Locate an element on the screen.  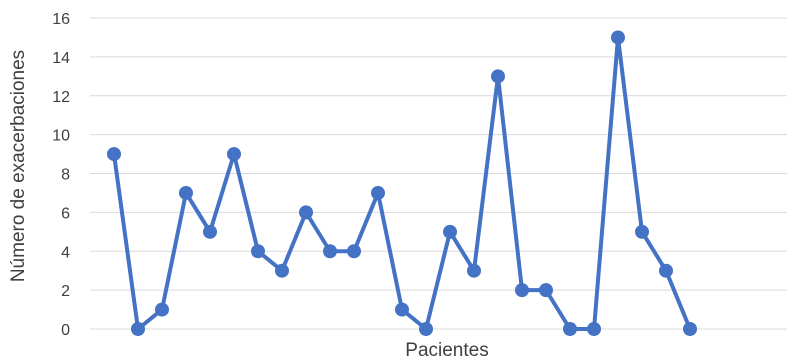
x-axis-title: Pacientes is located at coordinates (446, 349).